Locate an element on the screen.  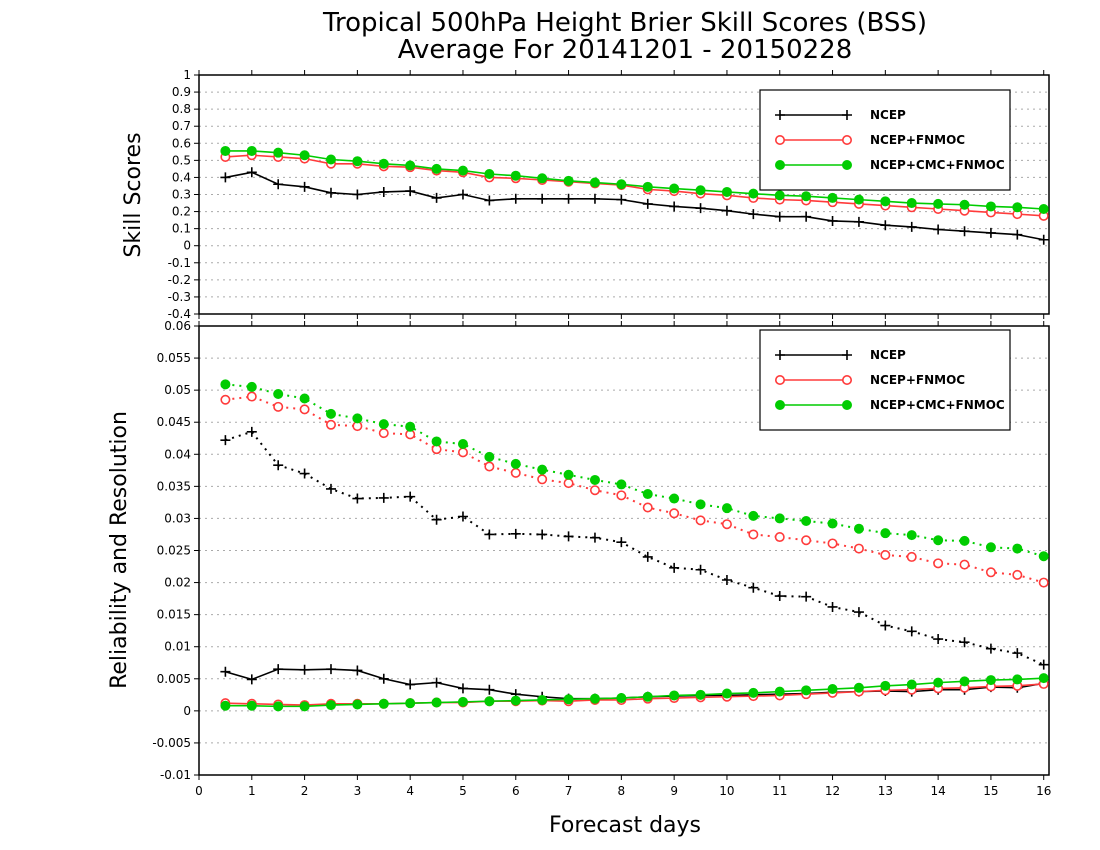
y-tick-label: -0.01 is located at coordinates (175, 775).